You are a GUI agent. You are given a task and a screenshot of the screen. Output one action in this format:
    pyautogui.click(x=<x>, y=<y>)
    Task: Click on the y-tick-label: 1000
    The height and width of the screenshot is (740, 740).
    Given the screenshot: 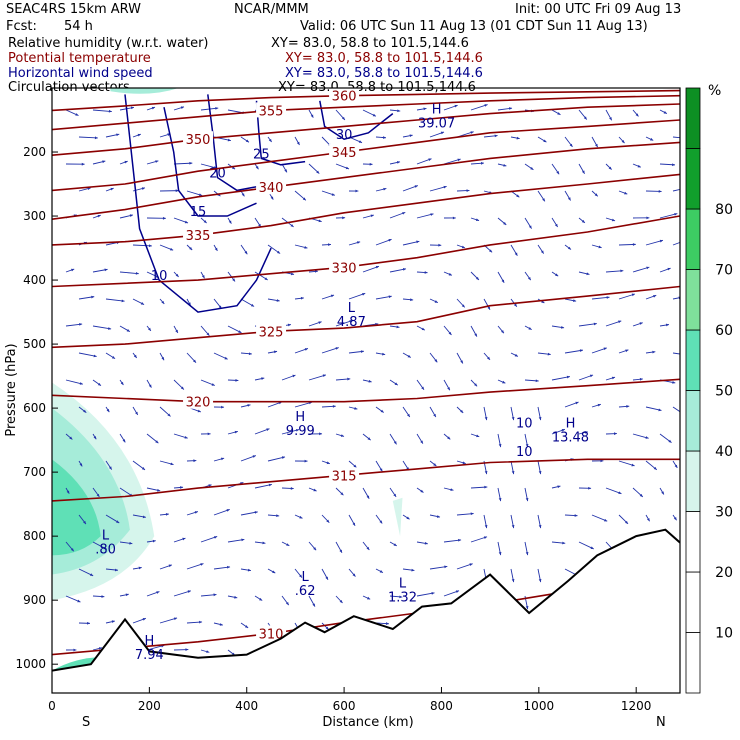 What is the action you would take?
    pyautogui.click(x=30, y=664)
    